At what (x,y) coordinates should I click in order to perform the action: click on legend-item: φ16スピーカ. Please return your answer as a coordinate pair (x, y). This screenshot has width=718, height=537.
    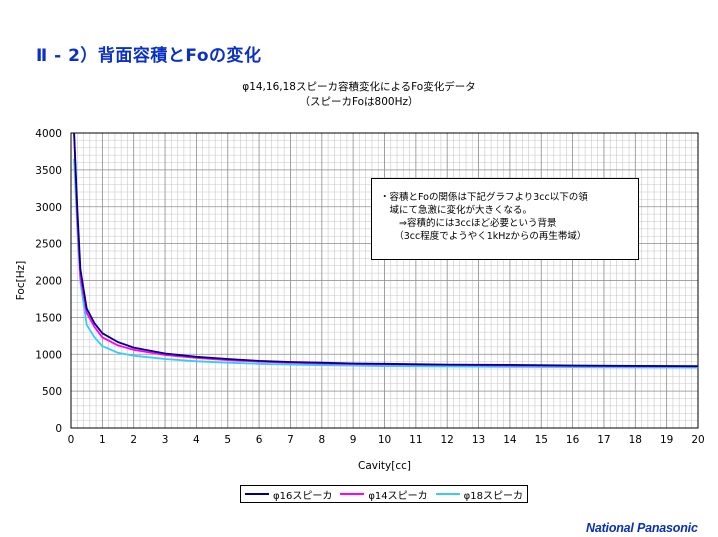
    Looking at the image, I should click on (288, 494).